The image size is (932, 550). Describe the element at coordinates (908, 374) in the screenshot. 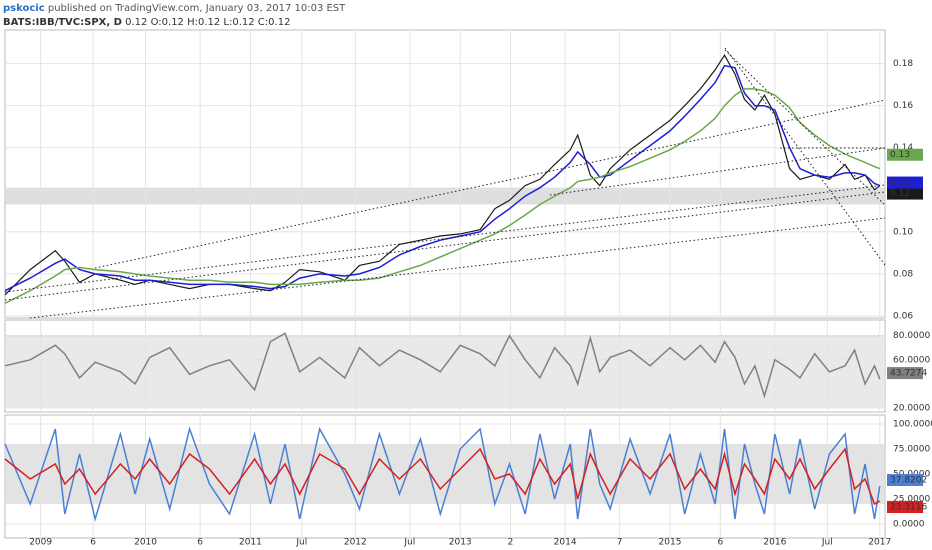

I see `last-value-label: 43.7274` at that location.